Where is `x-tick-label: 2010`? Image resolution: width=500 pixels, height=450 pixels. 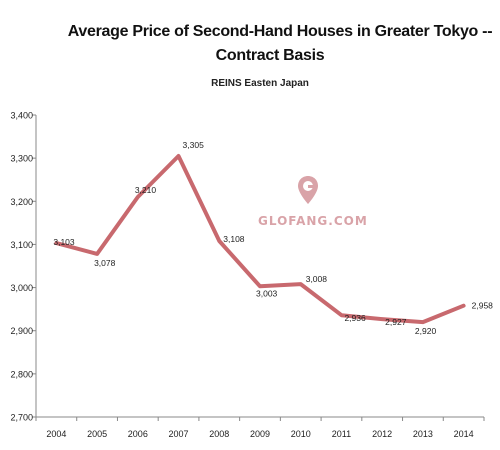 x-tick-label: 2010 is located at coordinates (301, 434).